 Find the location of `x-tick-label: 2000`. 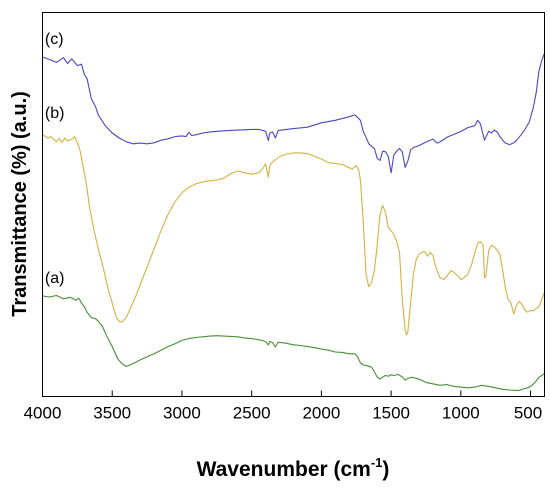

x-tick-label: 2000 is located at coordinates (321, 413).